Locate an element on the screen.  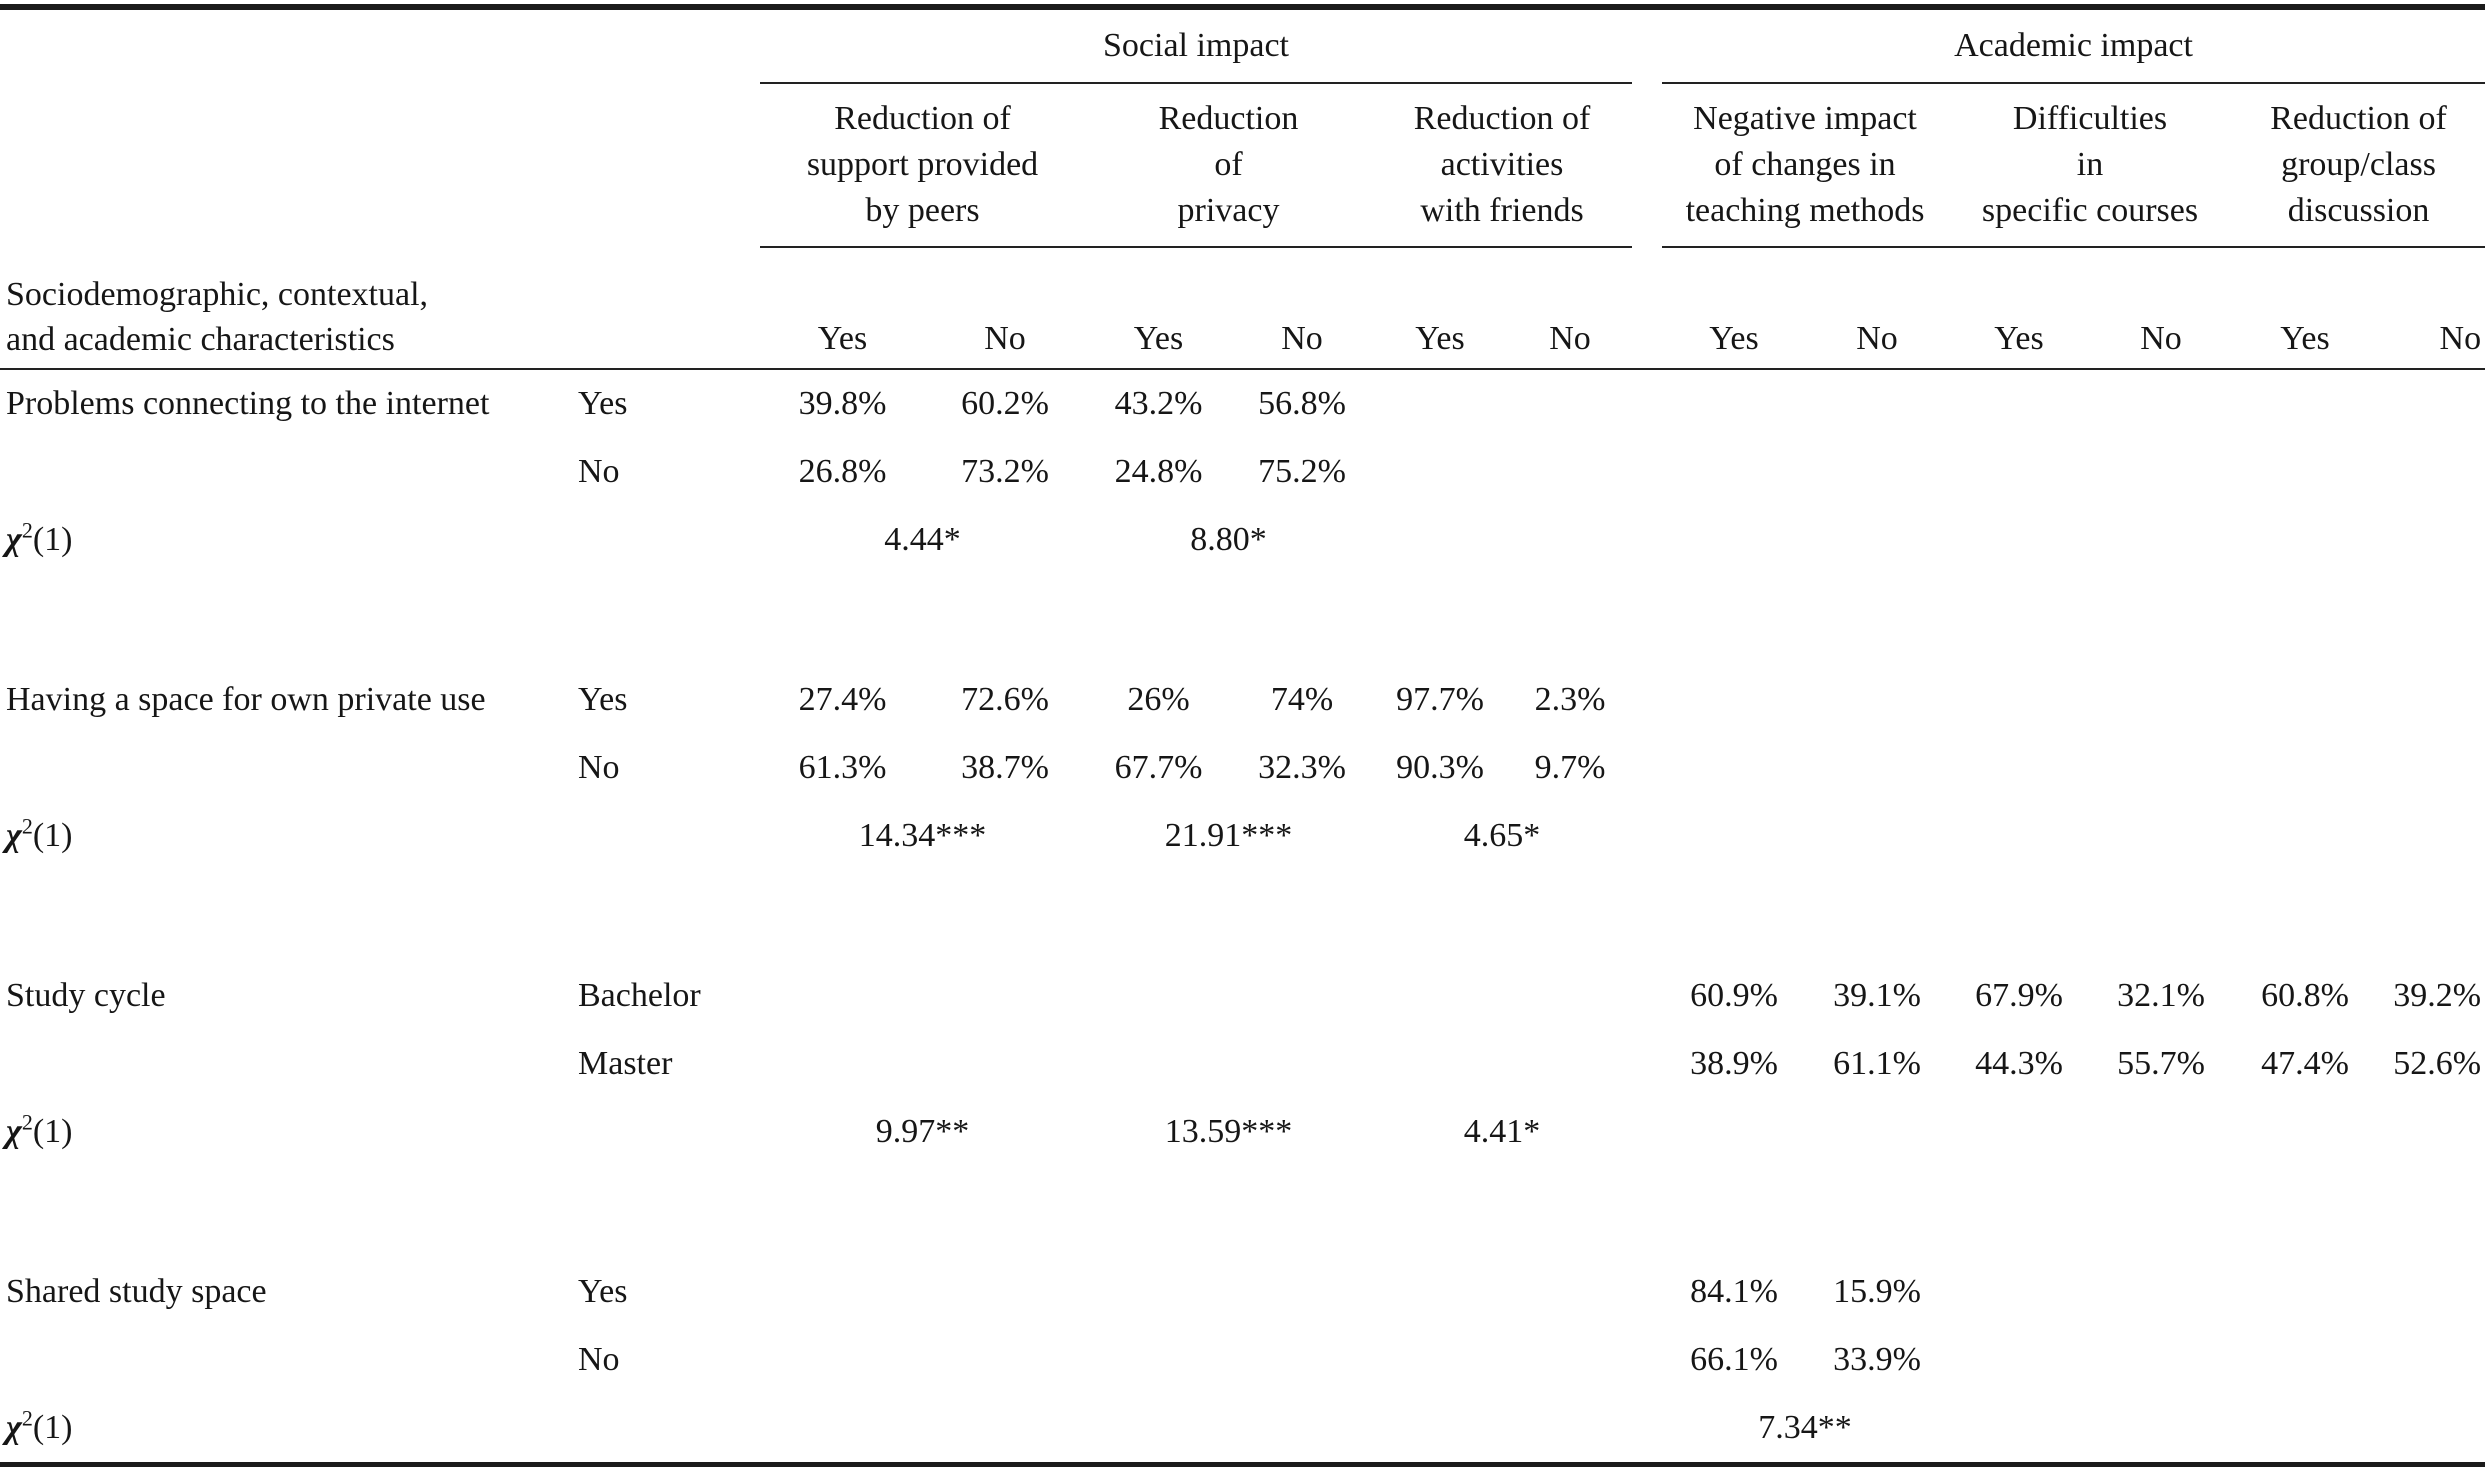
value-cell: 56.8% is located at coordinates (1302, 403).